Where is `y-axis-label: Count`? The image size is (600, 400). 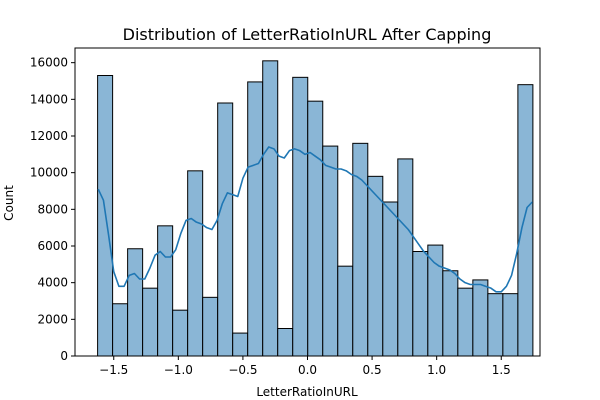
y-axis-label: Count is located at coordinates (9, 203).